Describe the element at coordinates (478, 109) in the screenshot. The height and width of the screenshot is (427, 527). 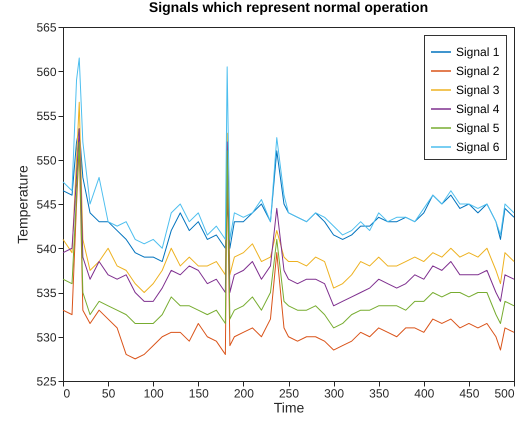
I see `legend-label: Signal 4` at that location.